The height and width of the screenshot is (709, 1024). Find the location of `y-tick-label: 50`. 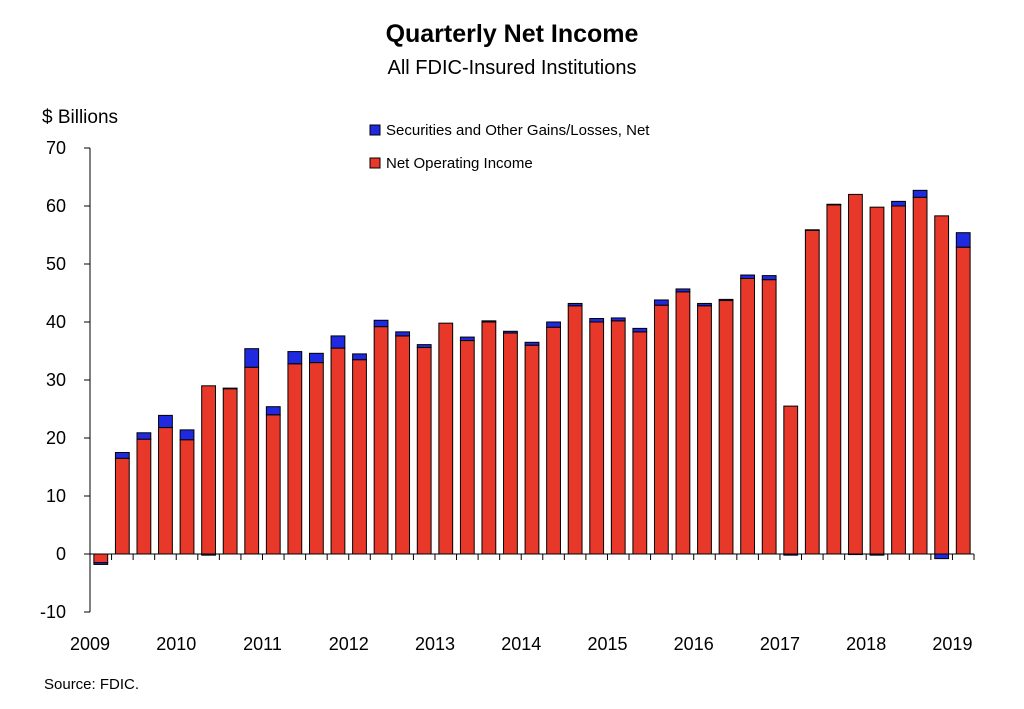

y-tick-label: 50 is located at coordinates (56, 264).